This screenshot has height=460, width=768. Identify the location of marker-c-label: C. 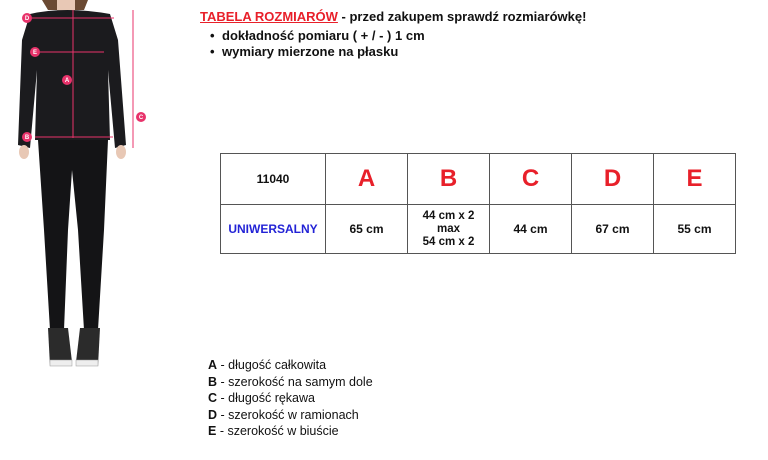
(141, 118).